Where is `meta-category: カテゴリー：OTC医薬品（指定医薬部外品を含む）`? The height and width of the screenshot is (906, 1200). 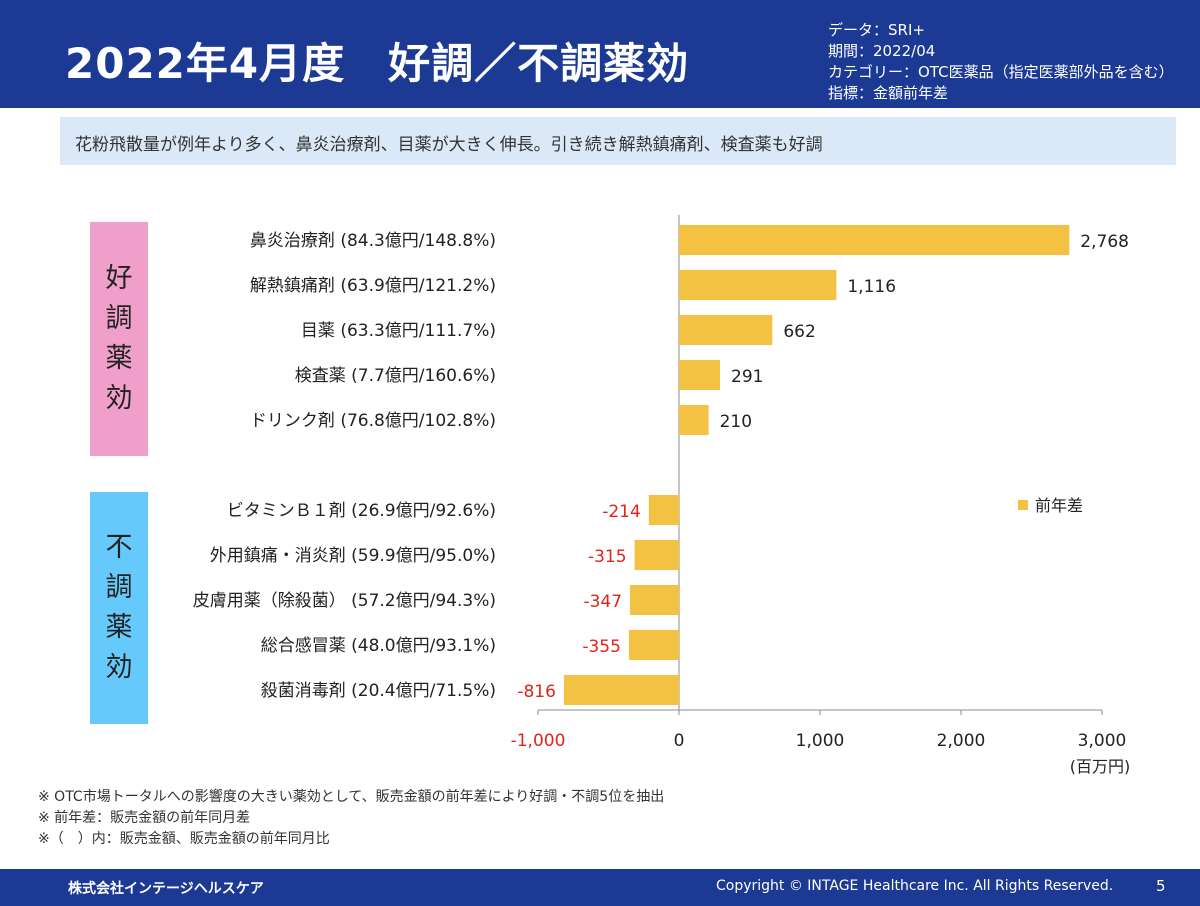
meta-category: カテゴリー：OTC医薬品（指定医薬部外品を含む） is located at coordinates (1001, 72).